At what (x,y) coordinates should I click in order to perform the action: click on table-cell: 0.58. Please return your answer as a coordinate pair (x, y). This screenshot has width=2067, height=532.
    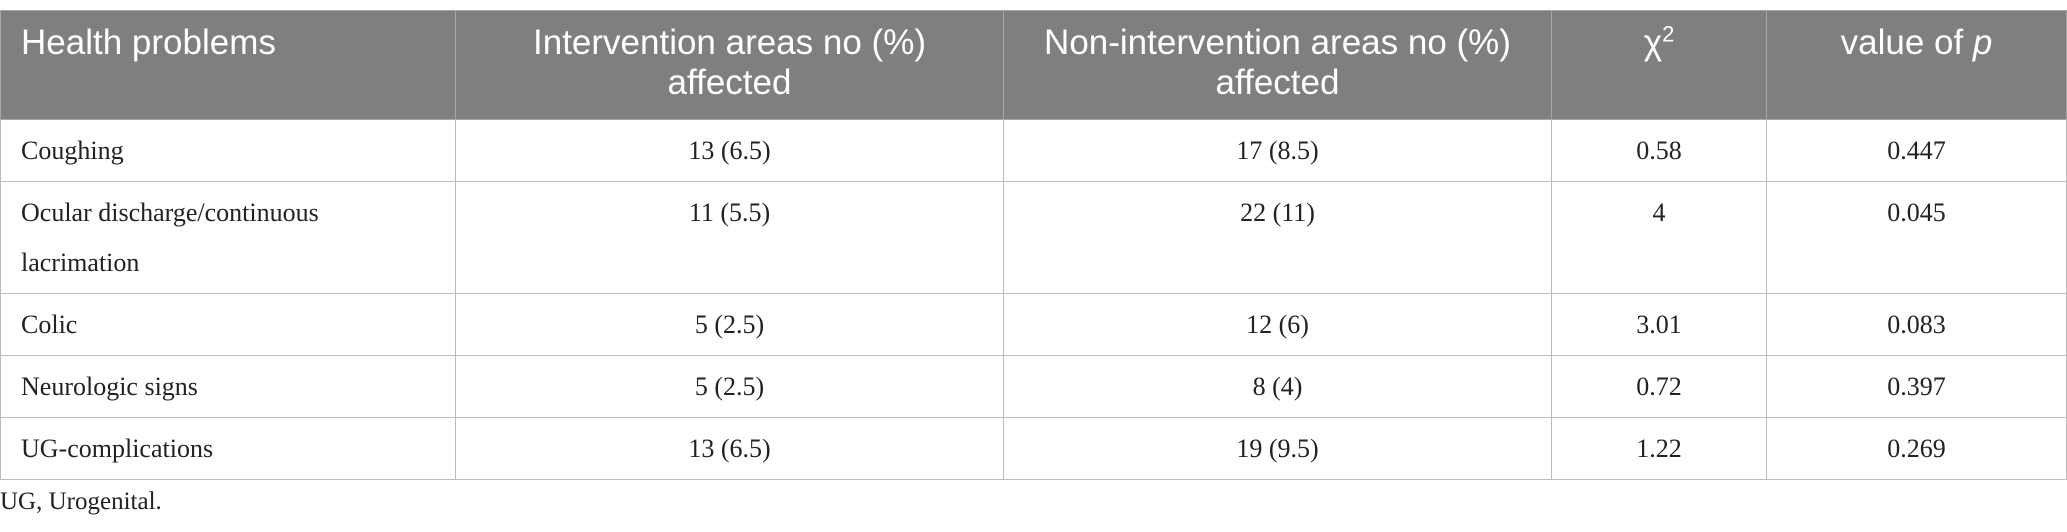
    Looking at the image, I should click on (1659, 150).